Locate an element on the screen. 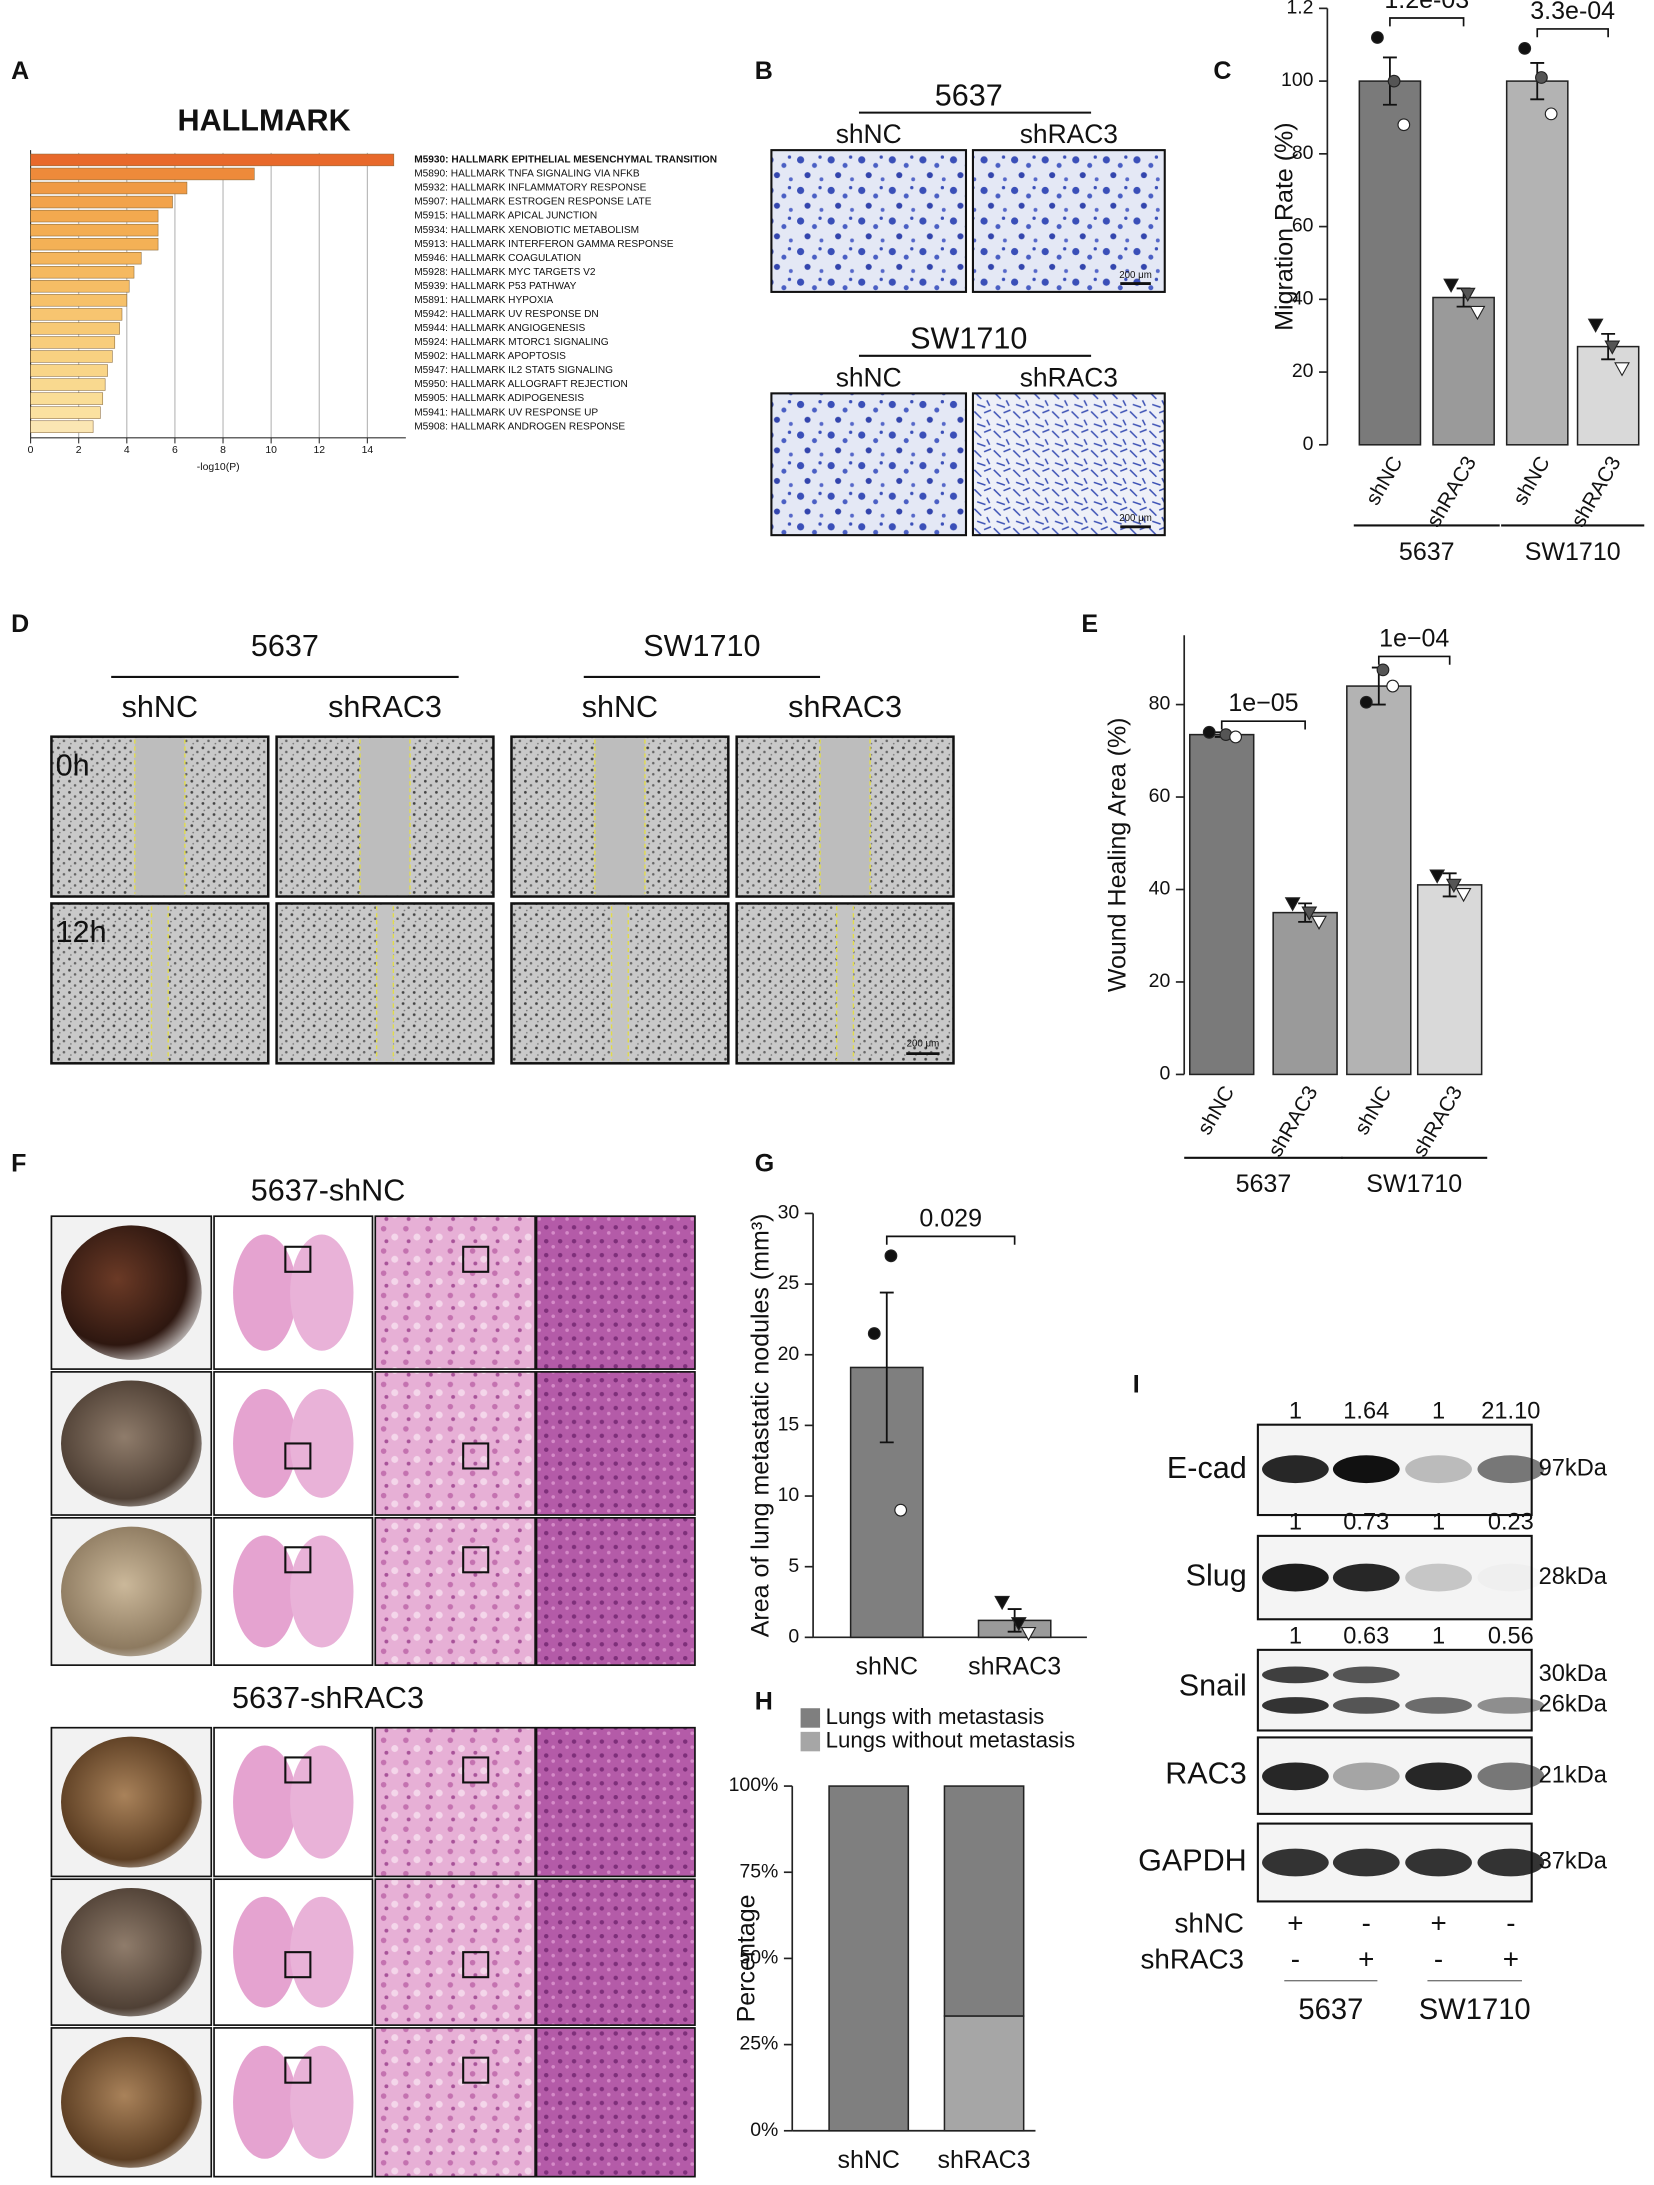 The height and width of the screenshot is (2185, 1654). category-label: M5942: HALLMARK UV RESPONSE DN is located at coordinates (506, 314).